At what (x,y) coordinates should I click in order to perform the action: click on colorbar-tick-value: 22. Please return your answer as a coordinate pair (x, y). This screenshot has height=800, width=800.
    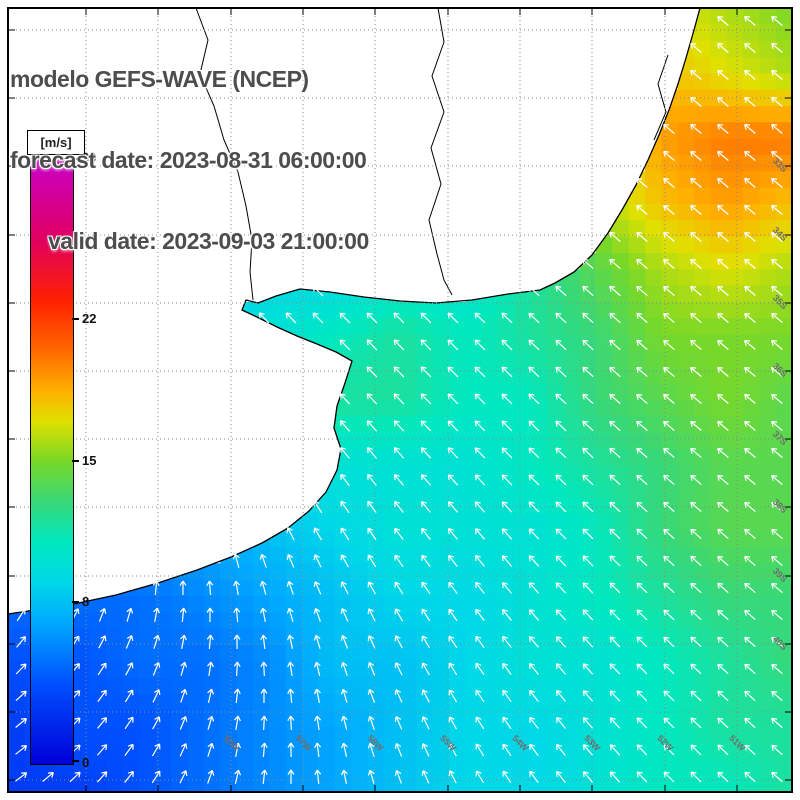
    Looking at the image, I should click on (89, 319).